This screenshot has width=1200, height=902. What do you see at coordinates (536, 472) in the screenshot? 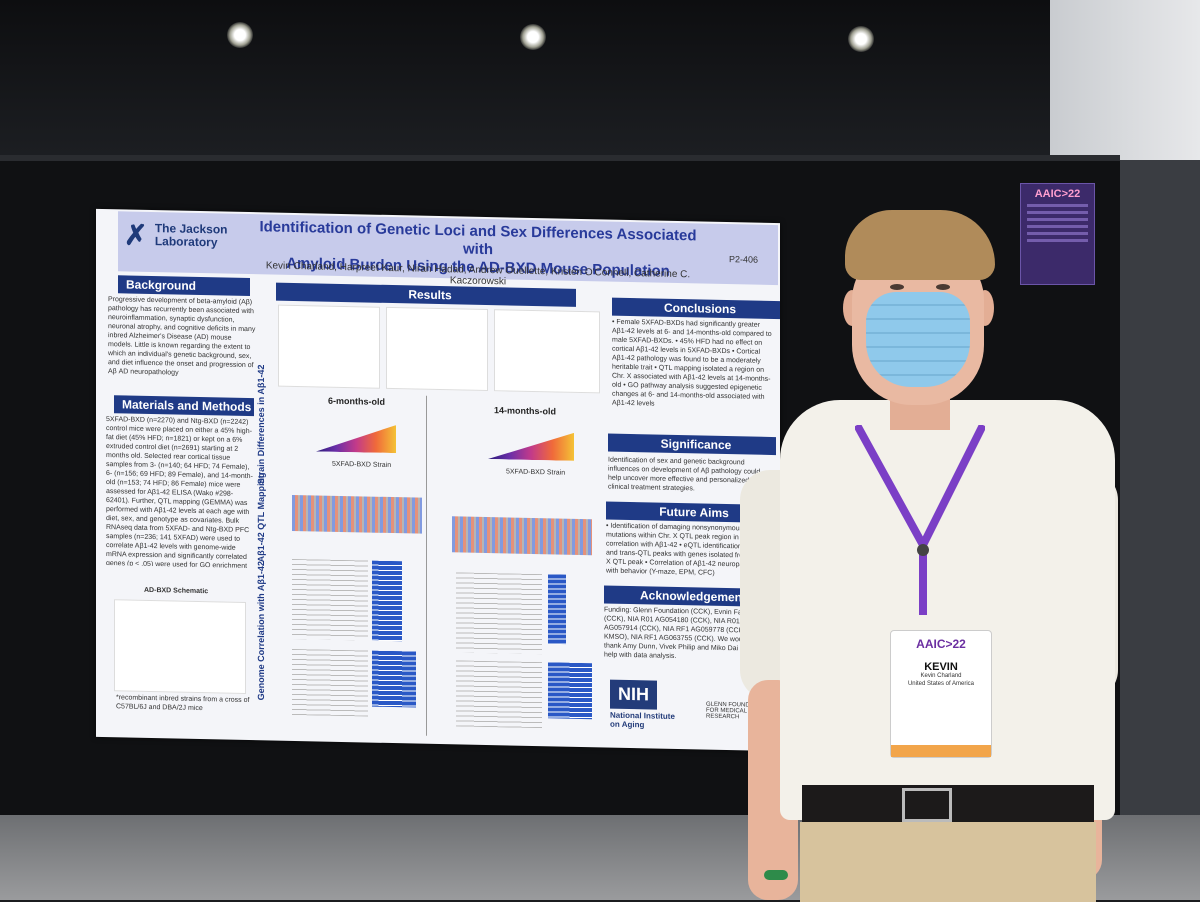
I see `strain-axis-14mo: 5XFAD-BXD Strain` at bounding box center [536, 472].